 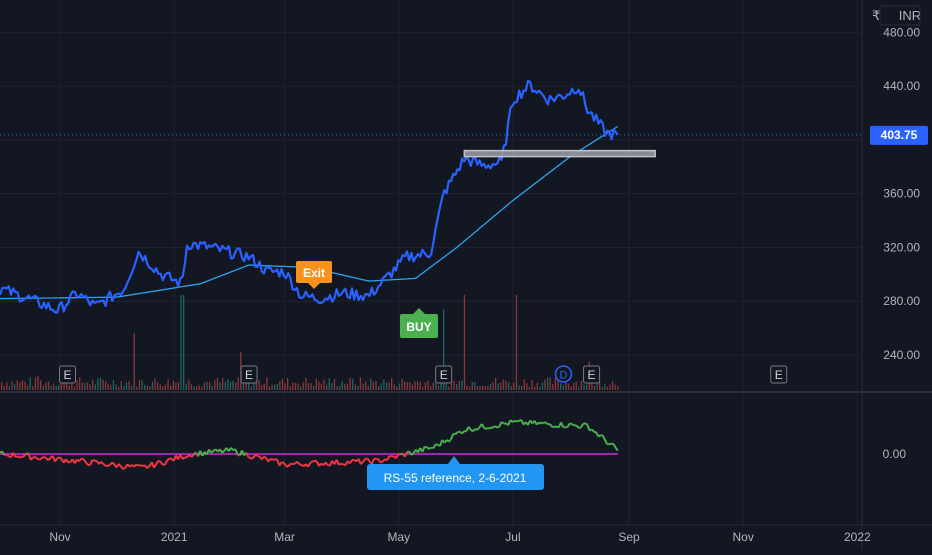 I want to click on resistance-zone, so click(x=559, y=154).